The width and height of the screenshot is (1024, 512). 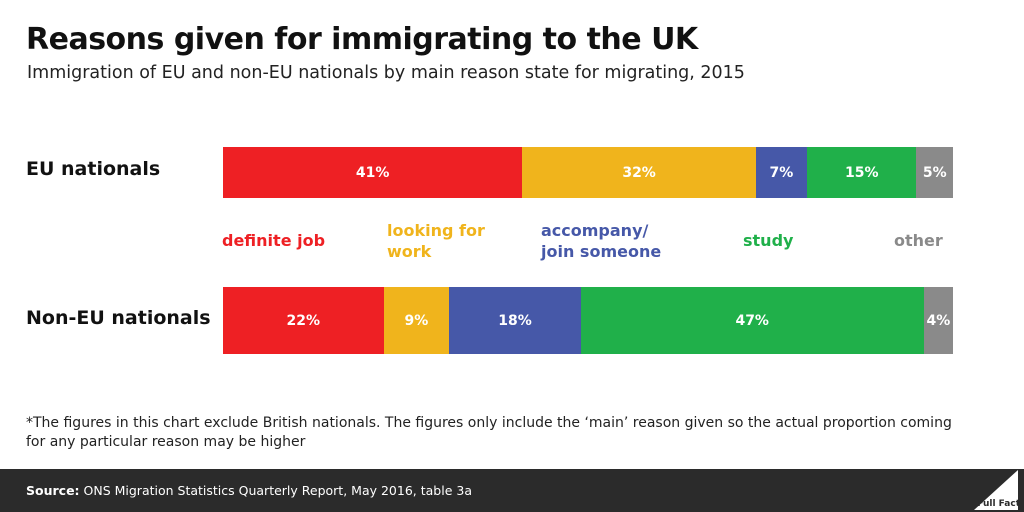 I want to click on data-label: 18%, so click(x=515, y=320).